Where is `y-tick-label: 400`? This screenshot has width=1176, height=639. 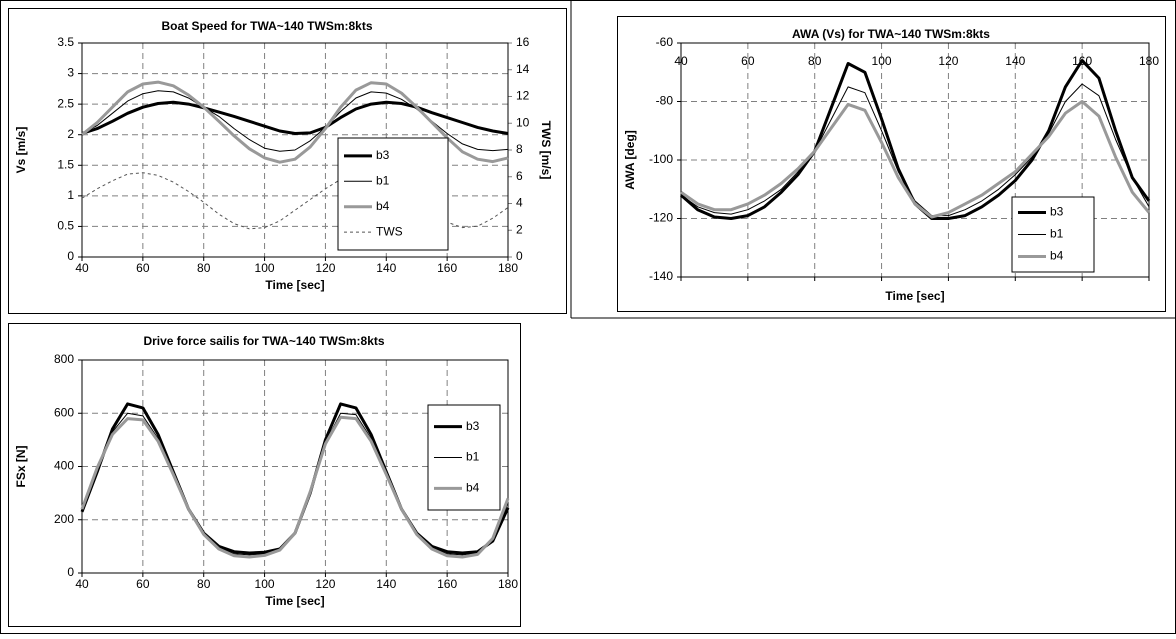
y-tick-label: 400 is located at coordinates (64, 466).